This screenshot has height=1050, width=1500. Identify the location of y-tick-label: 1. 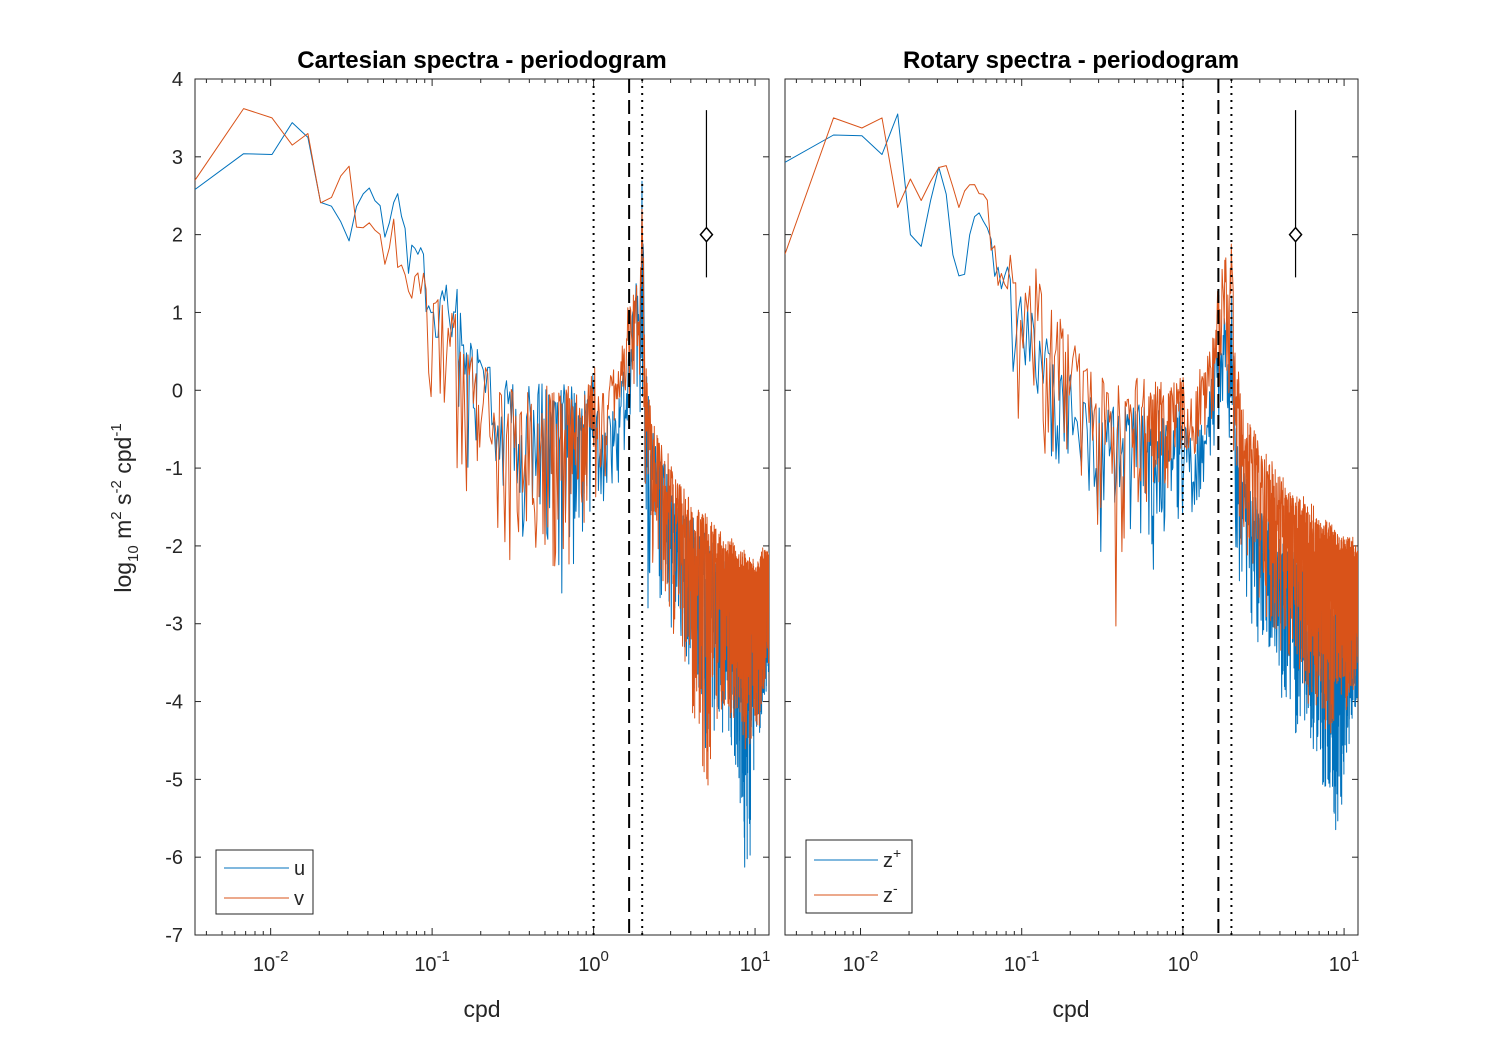
(177, 313).